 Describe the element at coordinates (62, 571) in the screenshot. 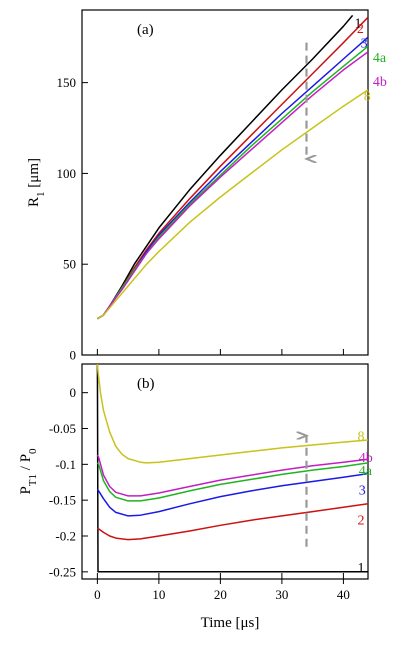

I see `panel-b-y-tick-label: -0.25` at that location.